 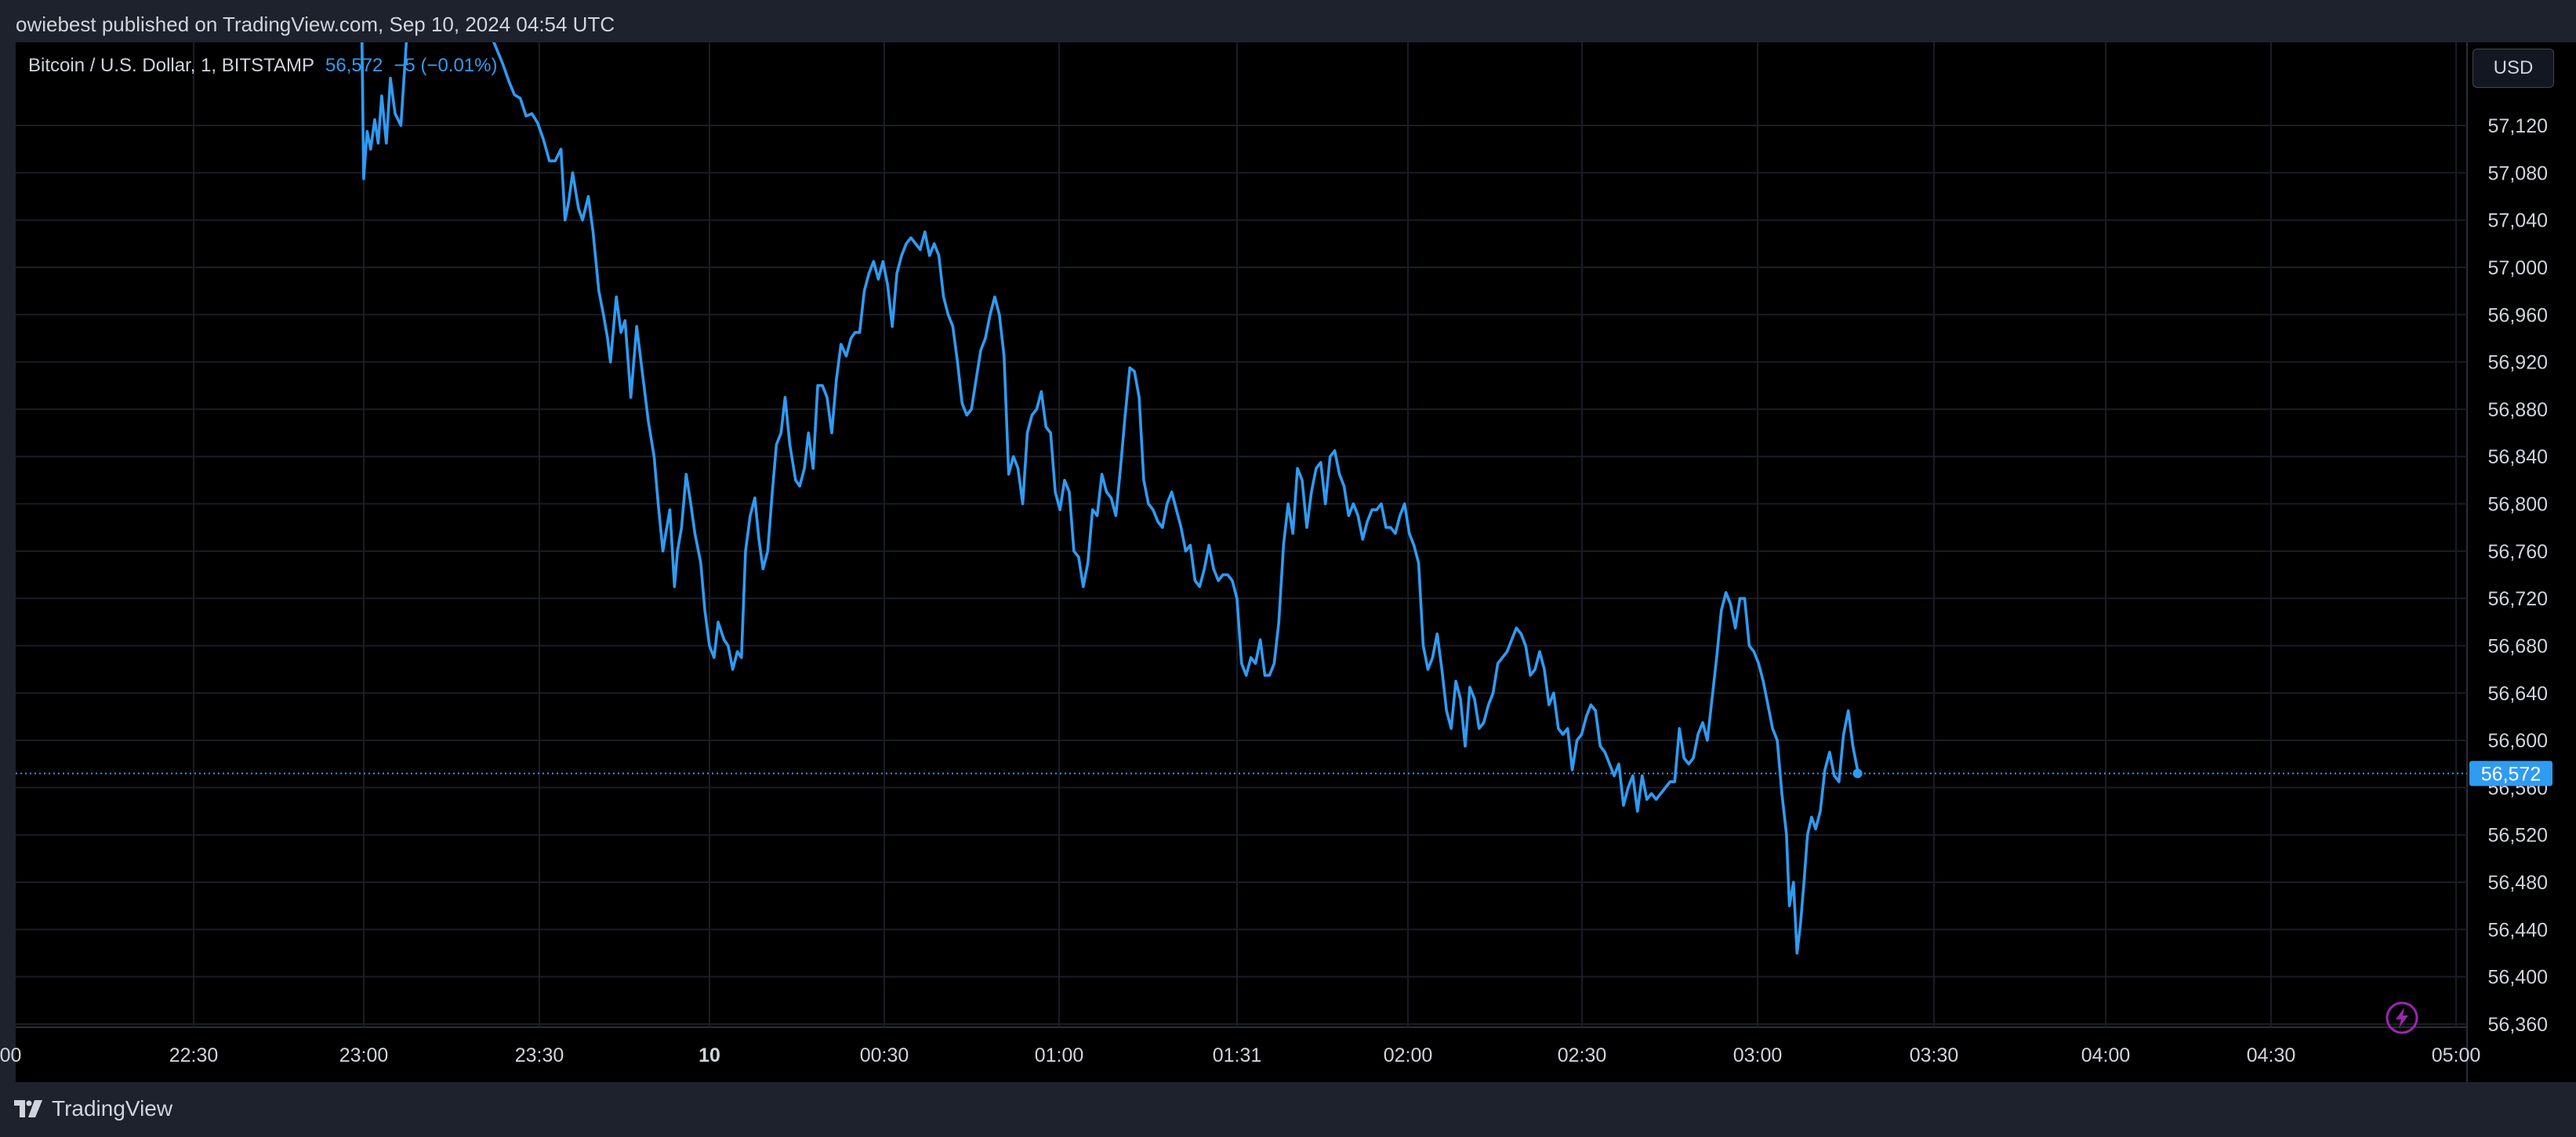 I want to click on y-tick-label: 56,720, so click(x=2518, y=599).